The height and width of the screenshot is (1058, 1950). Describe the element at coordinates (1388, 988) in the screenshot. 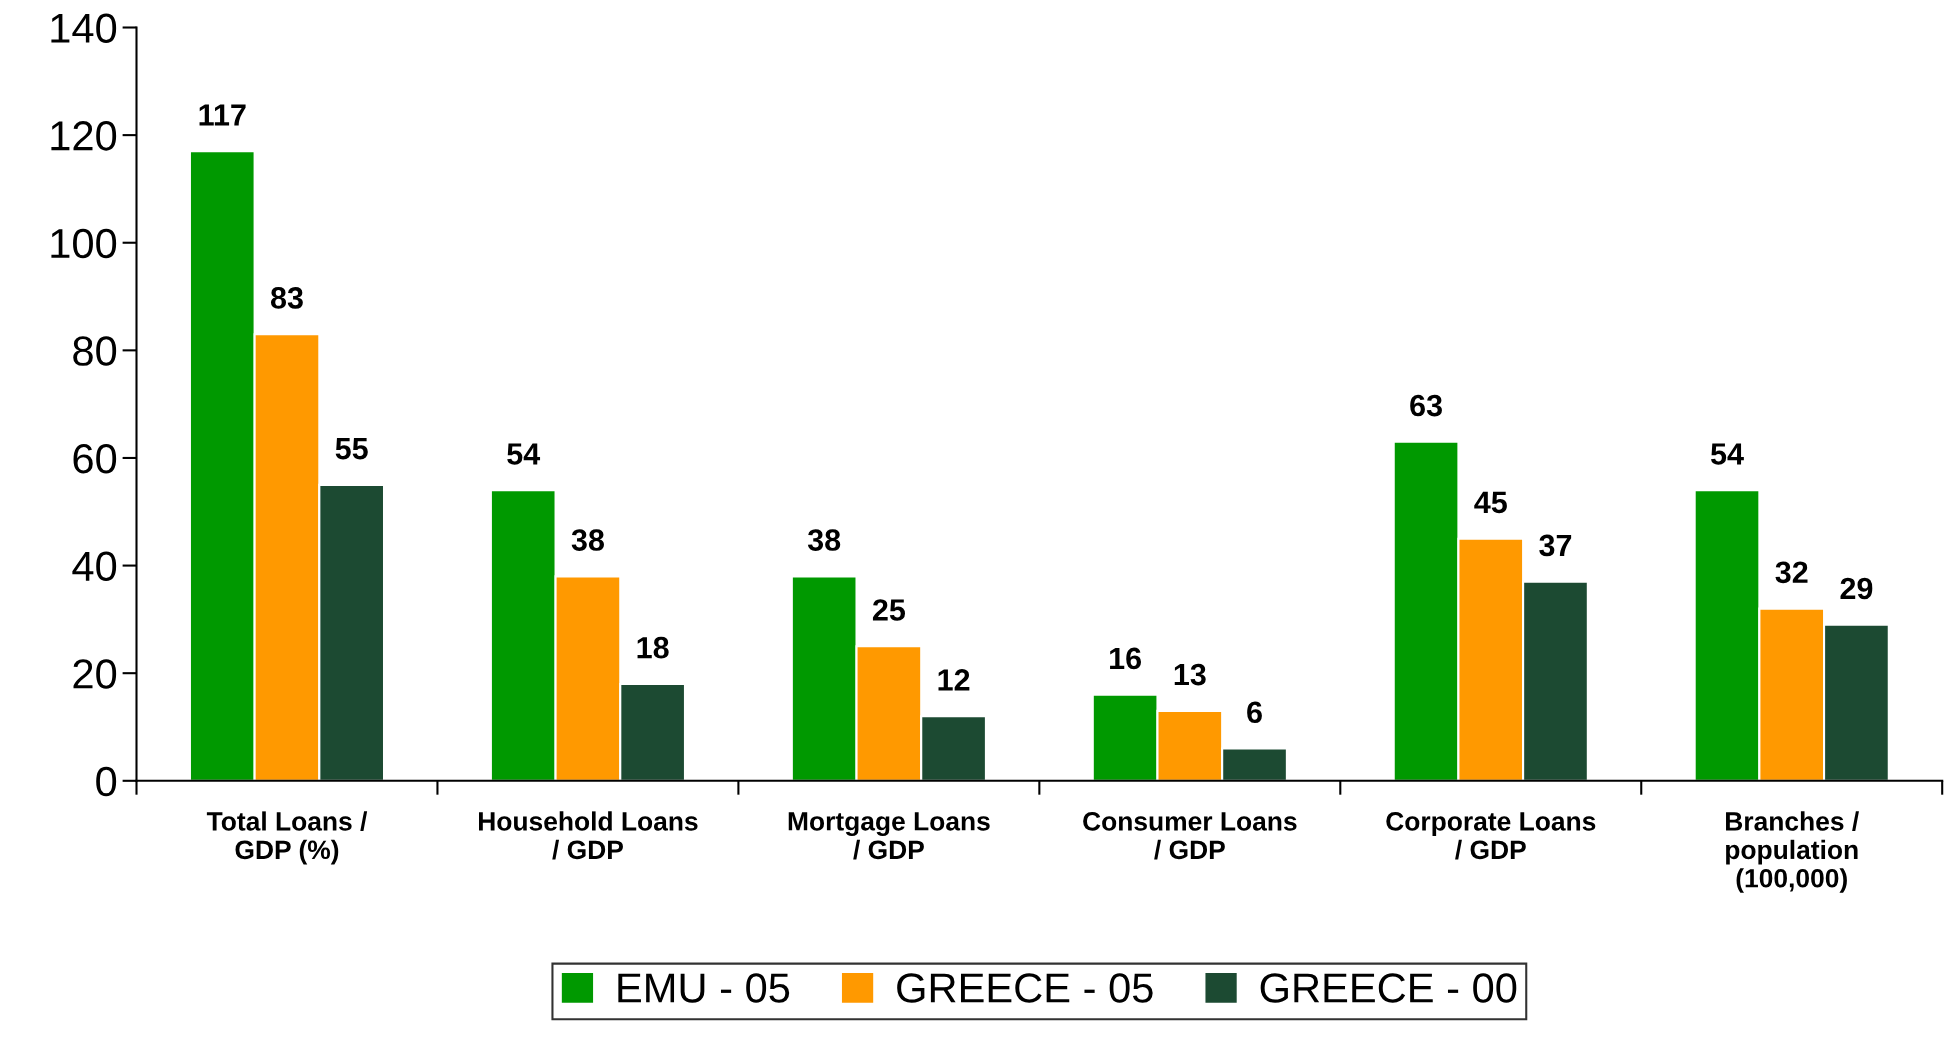

I see `legend-label: GREECE - 00` at that location.